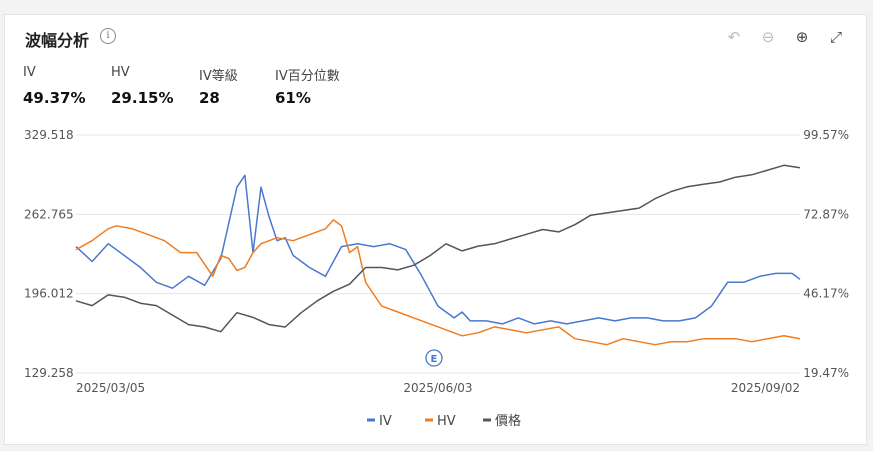 This screenshot has height=451, width=873. What do you see at coordinates (237, 86) in the screenshot?
I see `stat-iv-rank: IV等級 28` at bounding box center [237, 86].